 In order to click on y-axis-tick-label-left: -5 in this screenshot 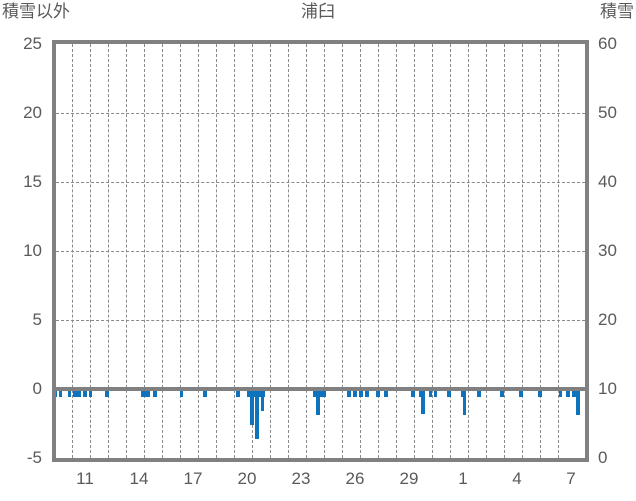, I will do `click(34, 457)`.